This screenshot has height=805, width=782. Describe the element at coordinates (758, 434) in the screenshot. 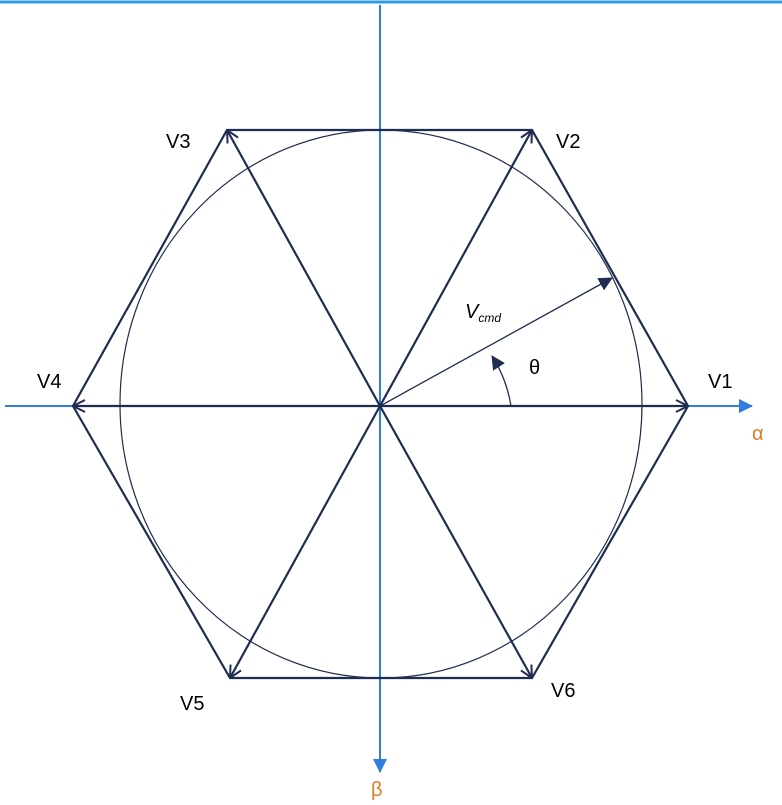

I see `label-alpha: α` at that location.